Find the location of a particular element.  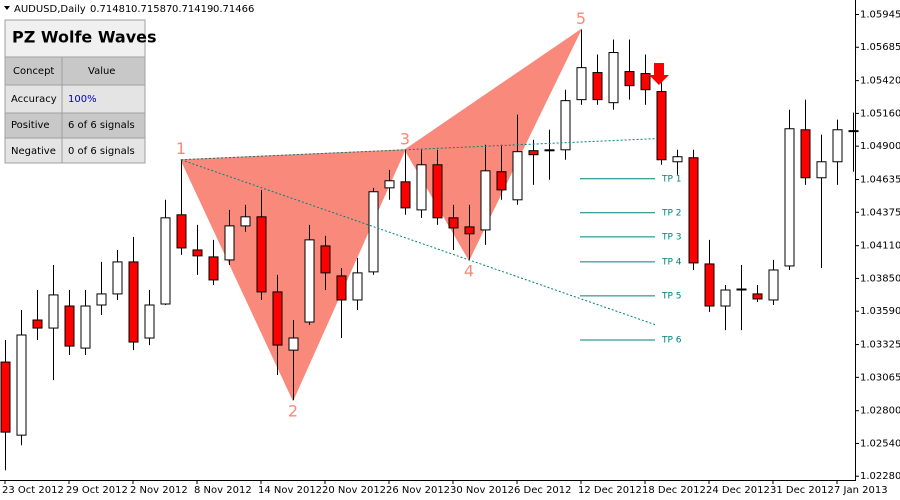

tp-label: TP 2 is located at coordinates (671, 213).